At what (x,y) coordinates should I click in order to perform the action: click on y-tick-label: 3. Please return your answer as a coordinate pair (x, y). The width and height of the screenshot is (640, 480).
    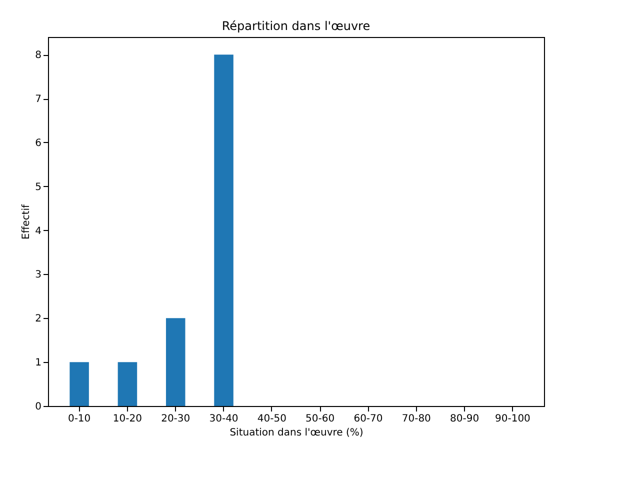
    Looking at the image, I should click on (38, 275).